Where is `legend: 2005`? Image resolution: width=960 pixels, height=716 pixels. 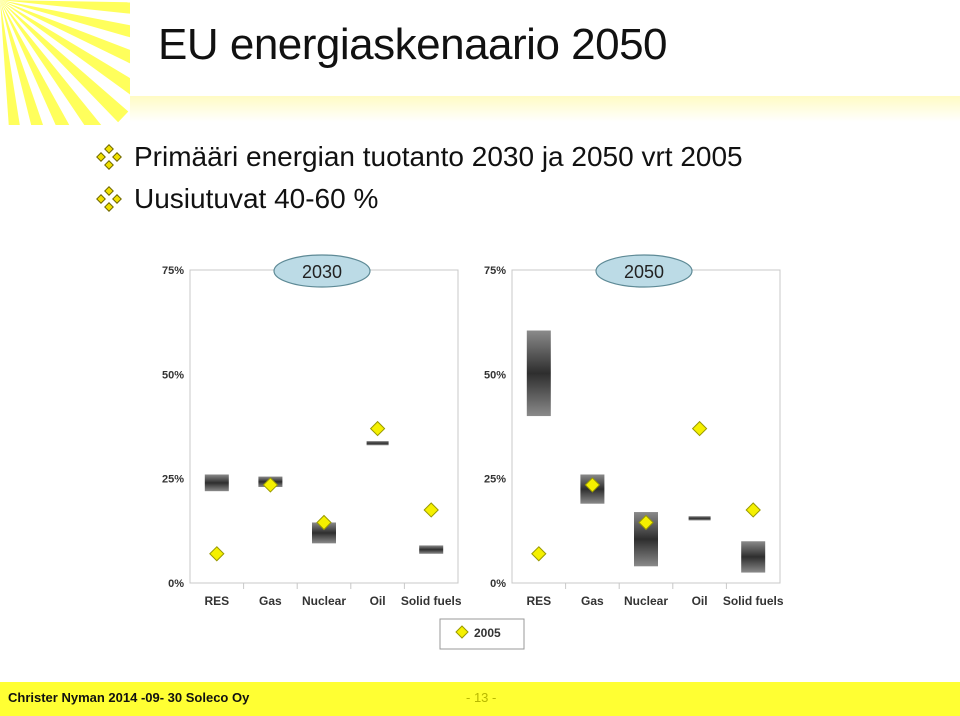
legend: 2005 is located at coordinates (482, 634).